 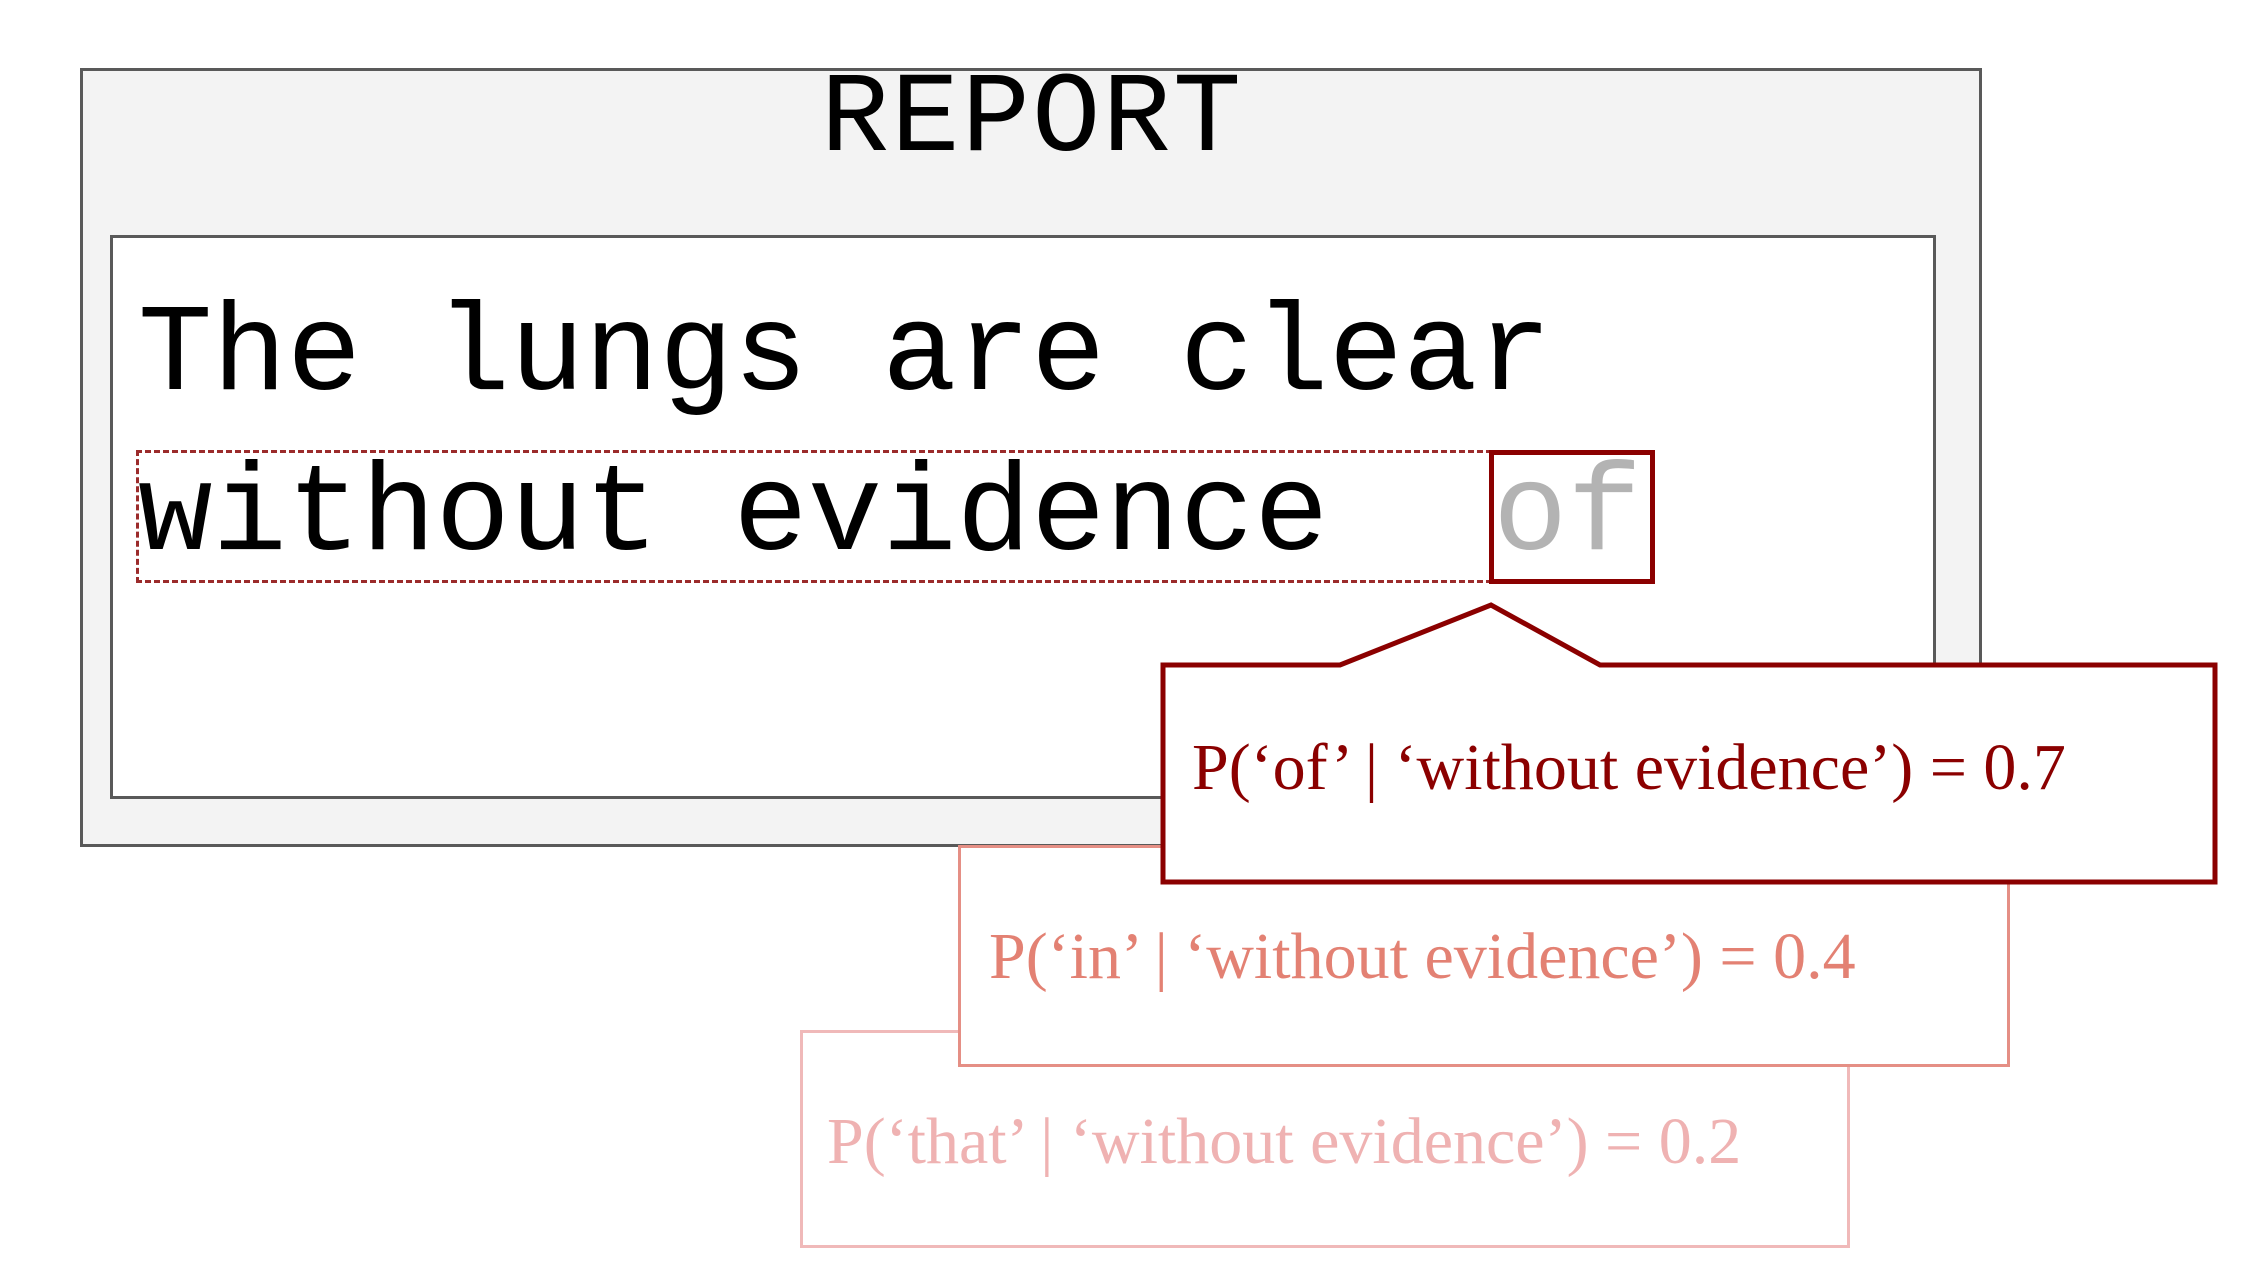 I want to click on report-line-2-context: without evidence, so click(x=771, y=517).